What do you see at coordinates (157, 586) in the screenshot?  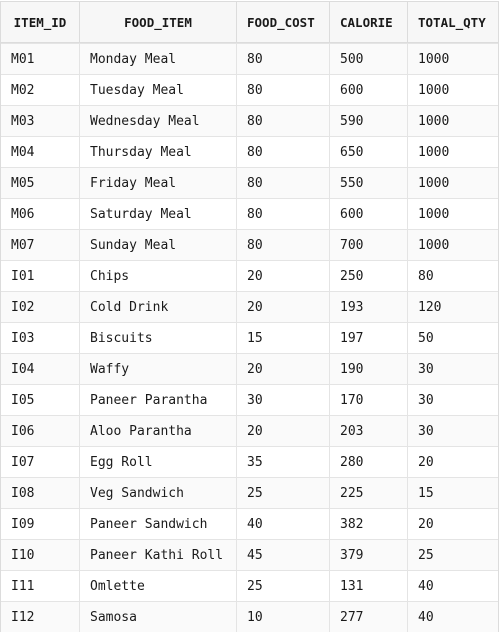 I see `cell-food-item: Omlette` at bounding box center [157, 586].